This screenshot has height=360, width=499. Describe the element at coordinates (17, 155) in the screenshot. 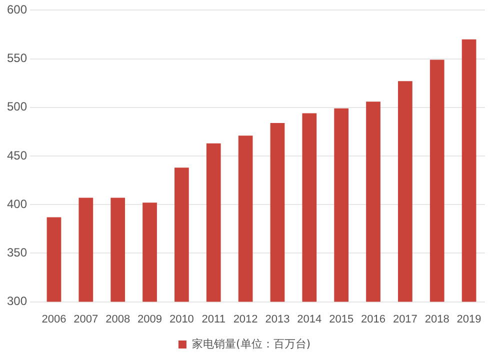

I see `y-tick-label: 450` at that location.